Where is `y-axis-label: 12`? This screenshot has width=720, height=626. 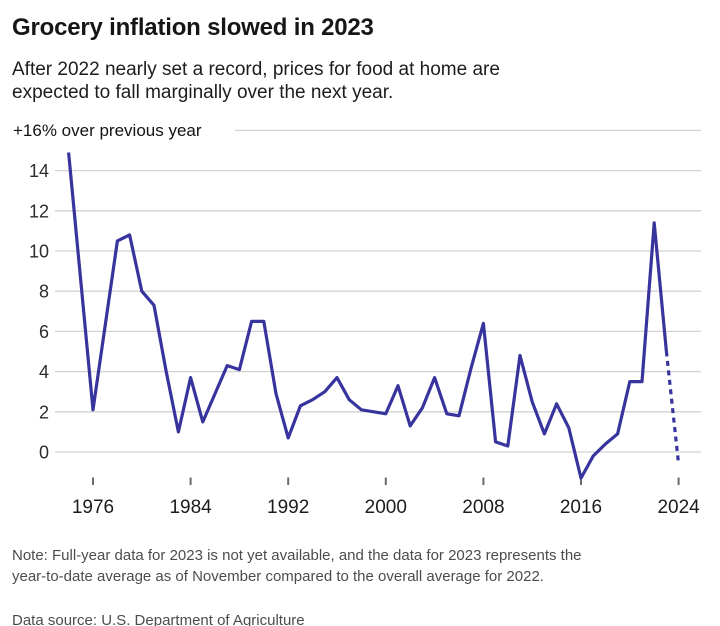 y-axis-label: 12 is located at coordinates (39, 211).